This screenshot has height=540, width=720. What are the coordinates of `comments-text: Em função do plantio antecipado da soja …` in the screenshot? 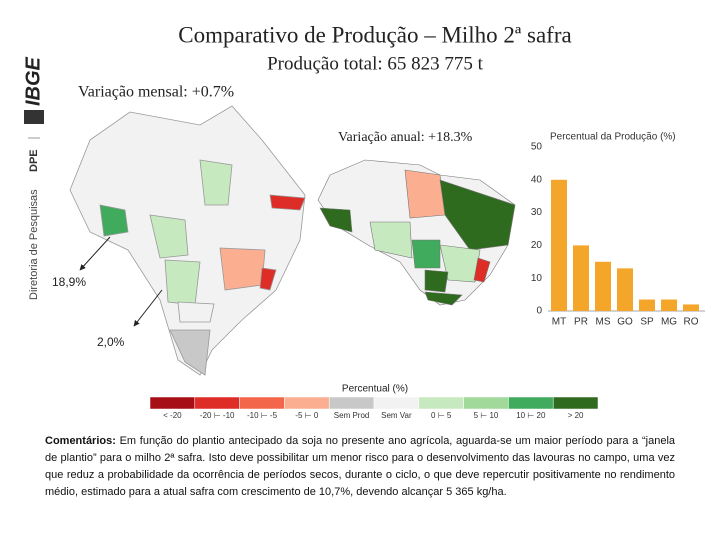 It's located at (360, 466).